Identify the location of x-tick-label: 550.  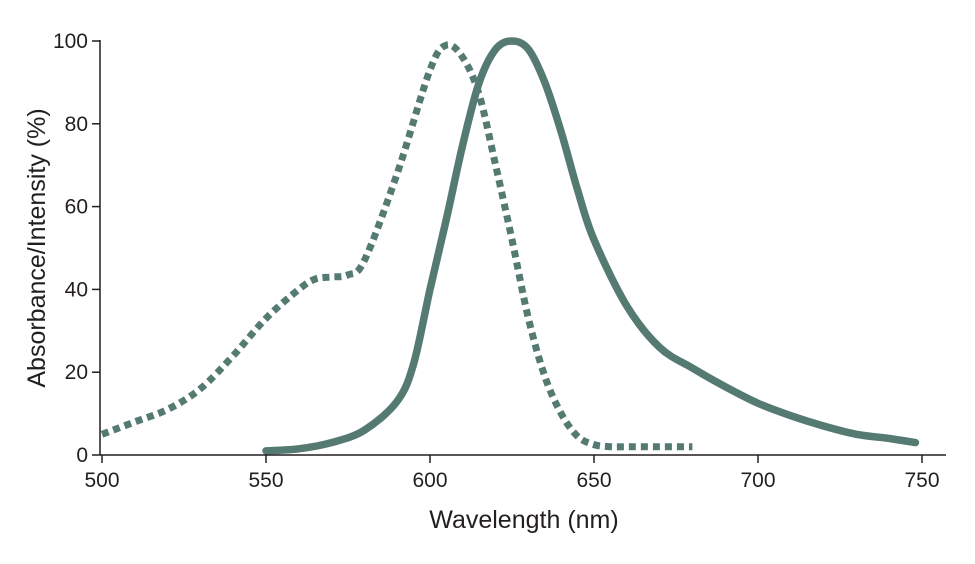
(265, 480).